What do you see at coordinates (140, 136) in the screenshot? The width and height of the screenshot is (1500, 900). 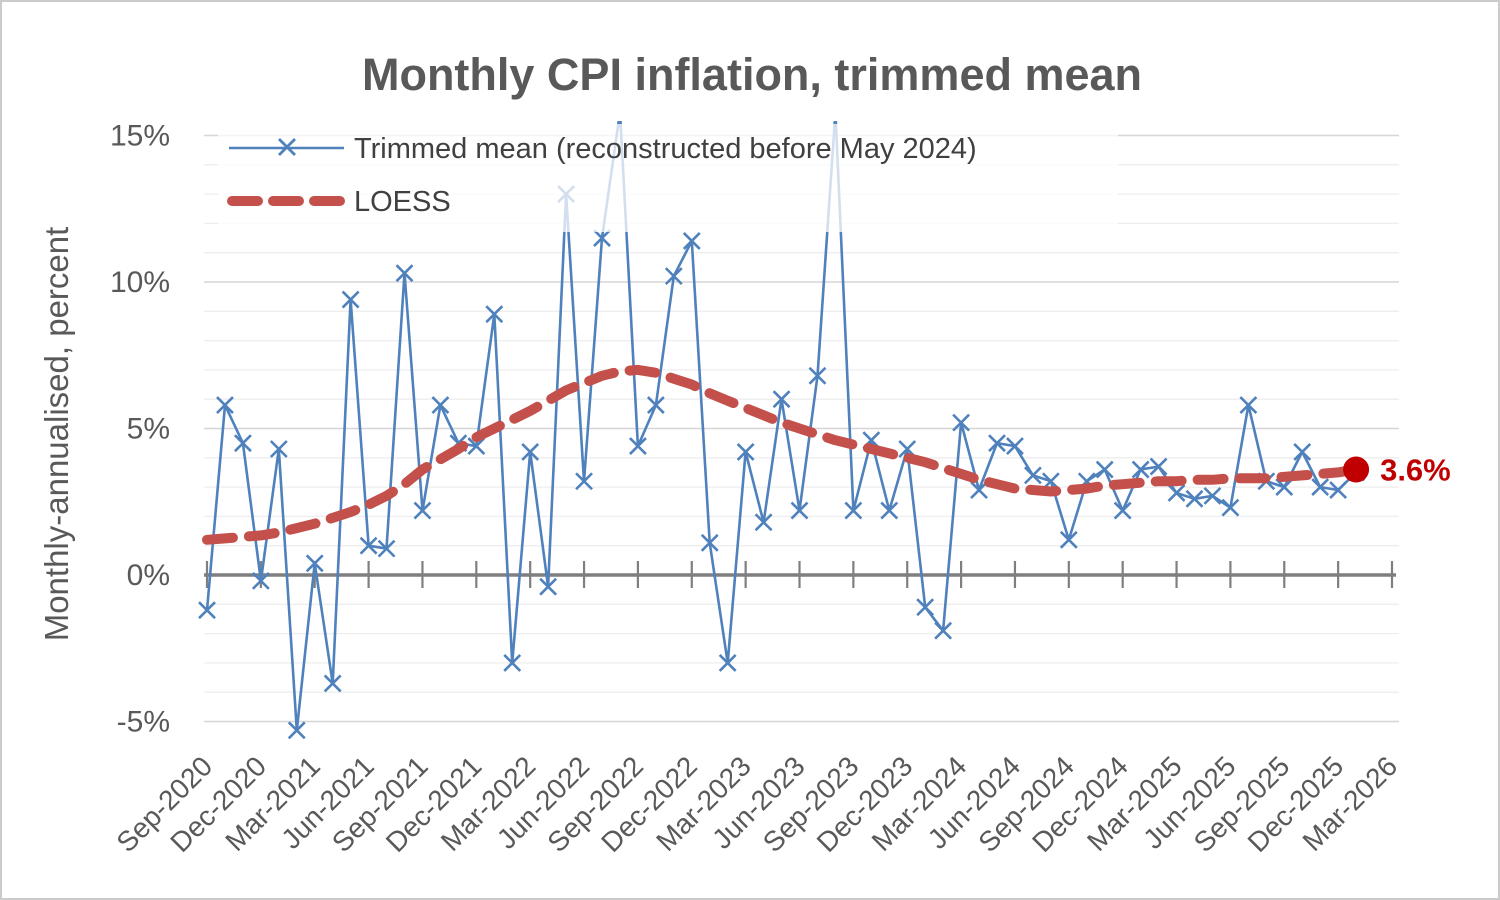 I see `y-tick-label: 15%` at bounding box center [140, 136].